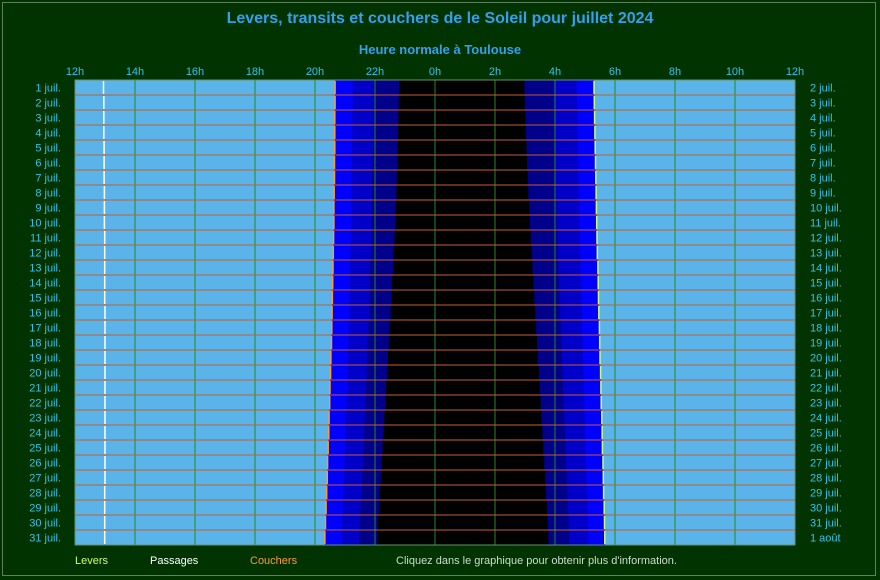 The image size is (880, 580). Describe the element at coordinates (823, 119) in the screenshot. I see `right-date-label: 4 juil.` at that location.